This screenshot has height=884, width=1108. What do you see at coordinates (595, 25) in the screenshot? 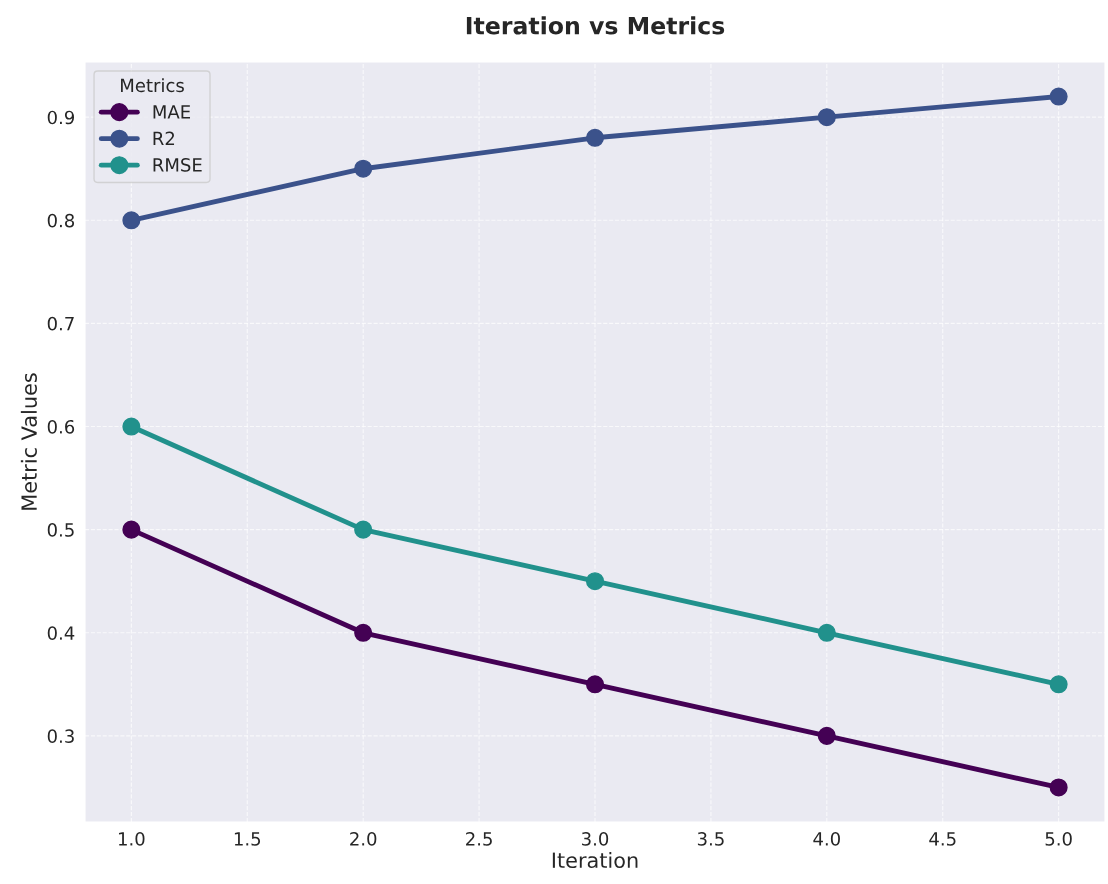
I see `chart-title: Iteration vs Metrics` at bounding box center [595, 25].